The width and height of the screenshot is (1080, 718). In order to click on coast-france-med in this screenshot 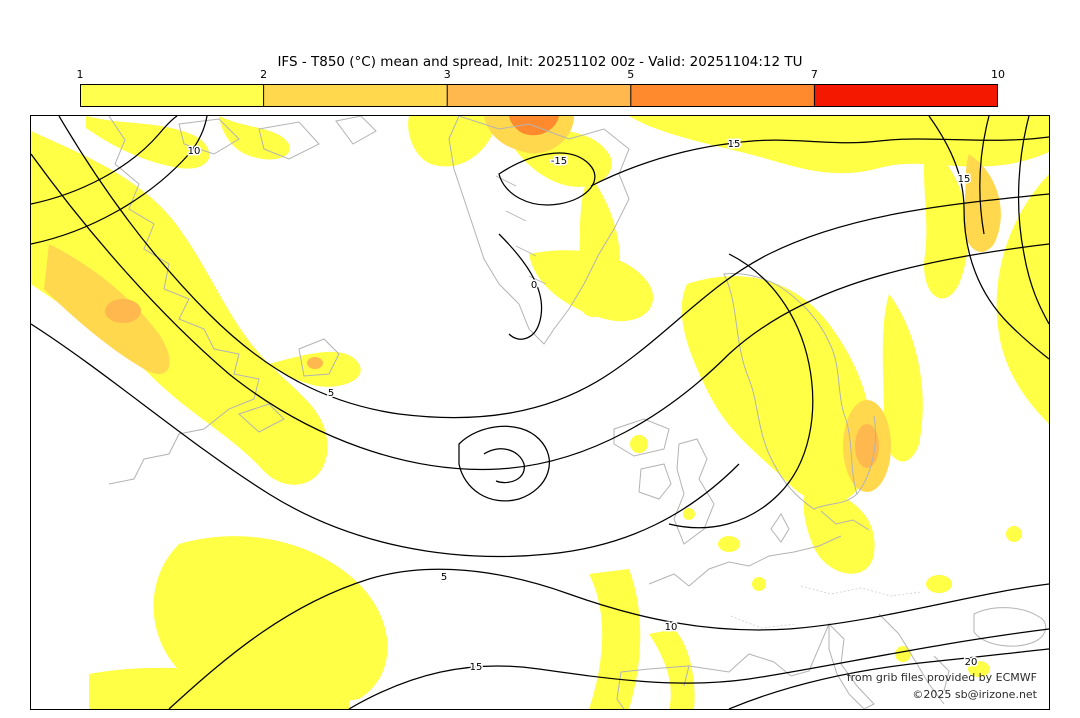, I will do `click(801, 650)`.